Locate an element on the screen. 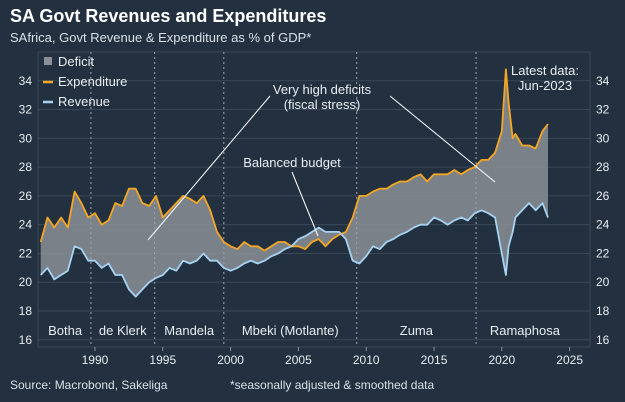 Image resolution: width=625 pixels, height=402 pixels. y-tick-label-right: 28 is located at coordinates (603, 167).